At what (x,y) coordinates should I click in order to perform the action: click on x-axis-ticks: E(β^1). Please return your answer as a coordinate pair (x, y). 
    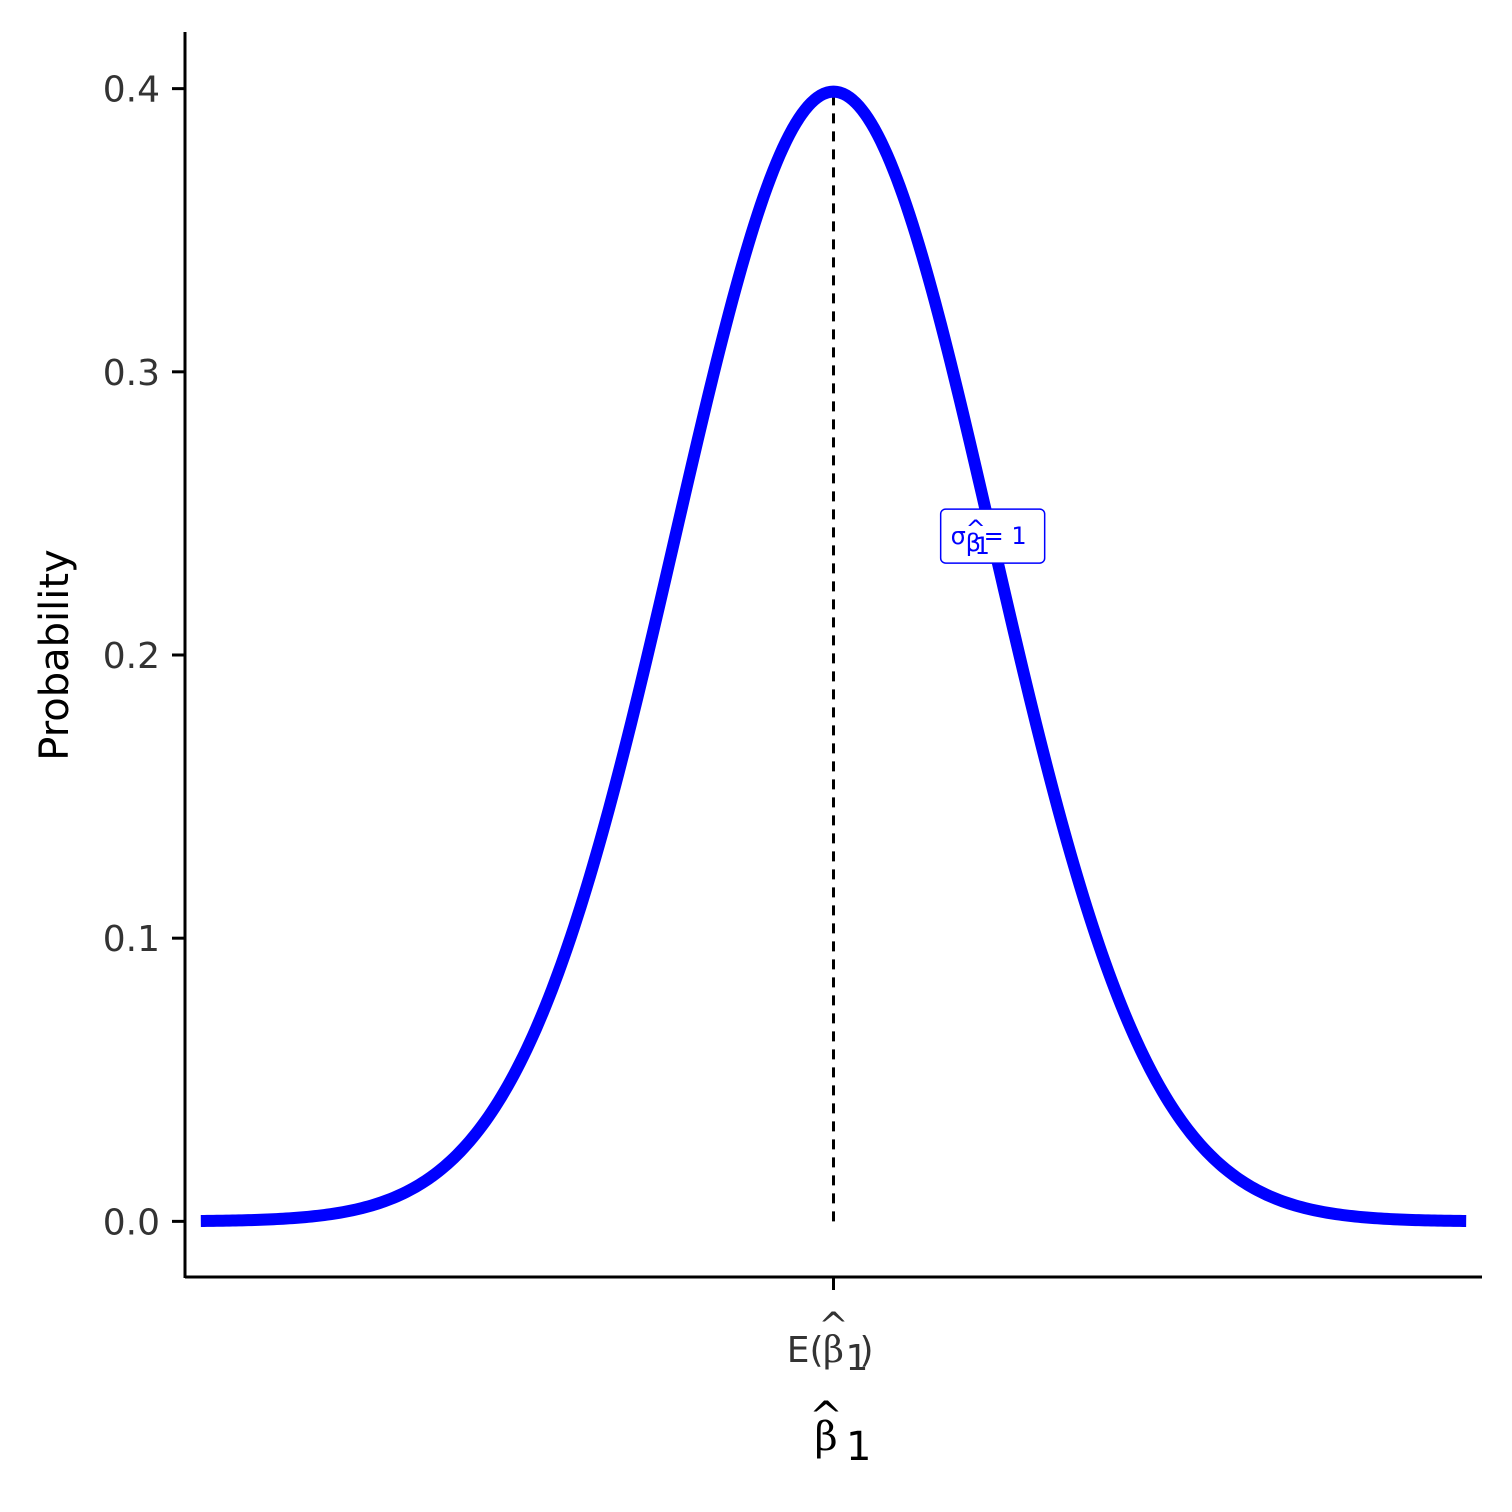
    Looking at the image, I should click on (830, 1328).